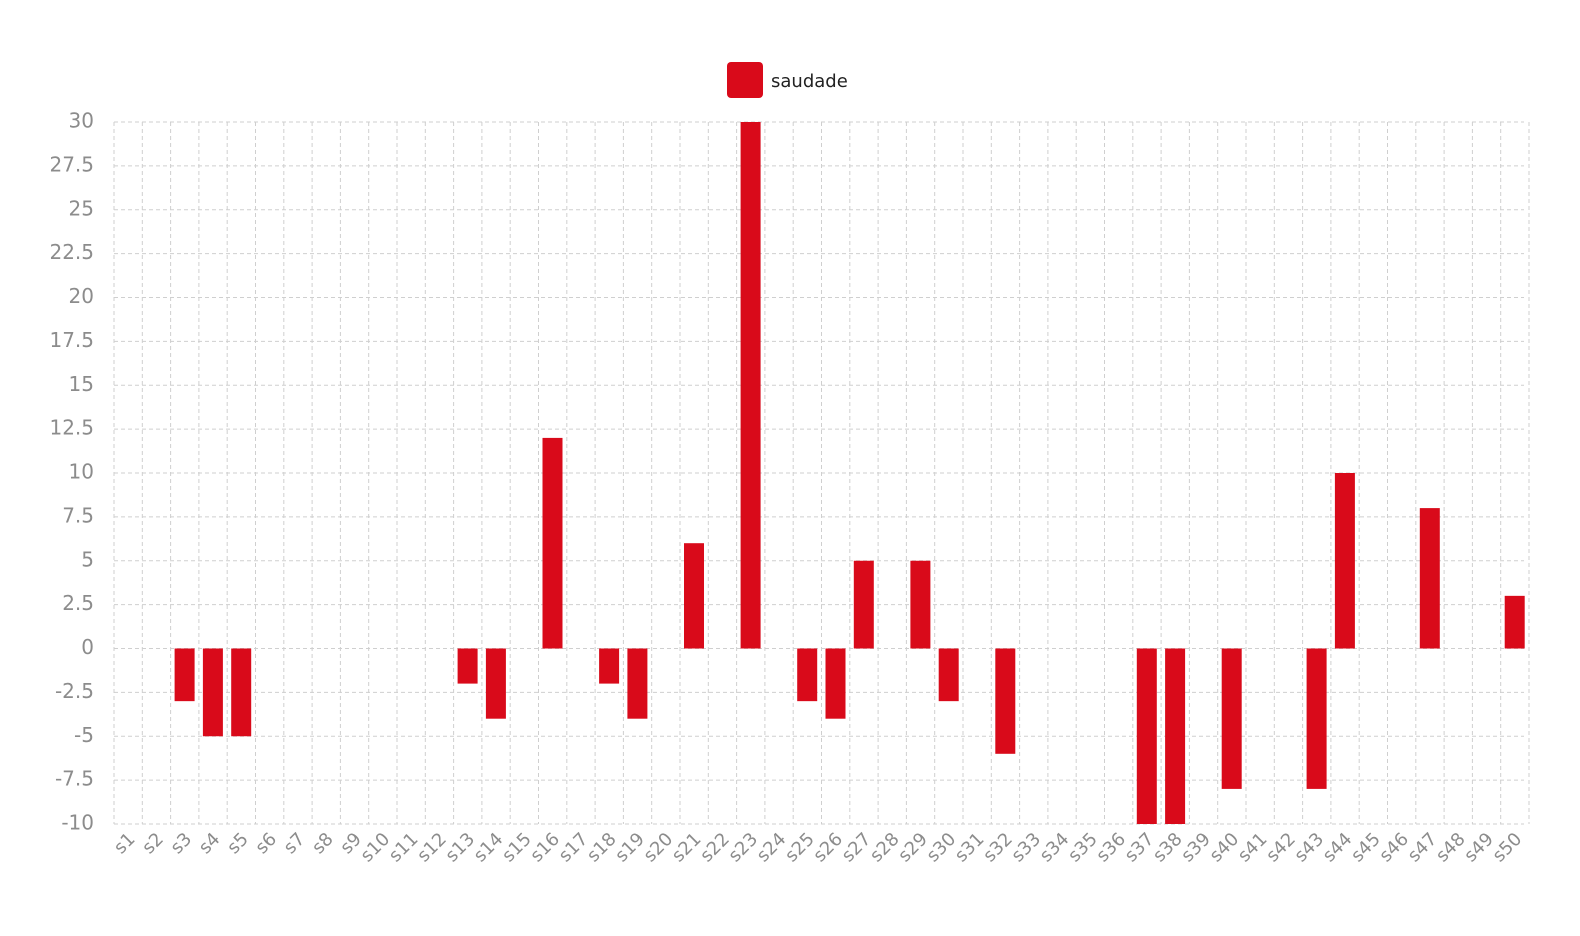 This screenshot has width=1580, height=936. What do you see at coordinates (71, 252) in the screenshot?
I see `y-tick-label: 22.5` at bounding box center [71, 252].